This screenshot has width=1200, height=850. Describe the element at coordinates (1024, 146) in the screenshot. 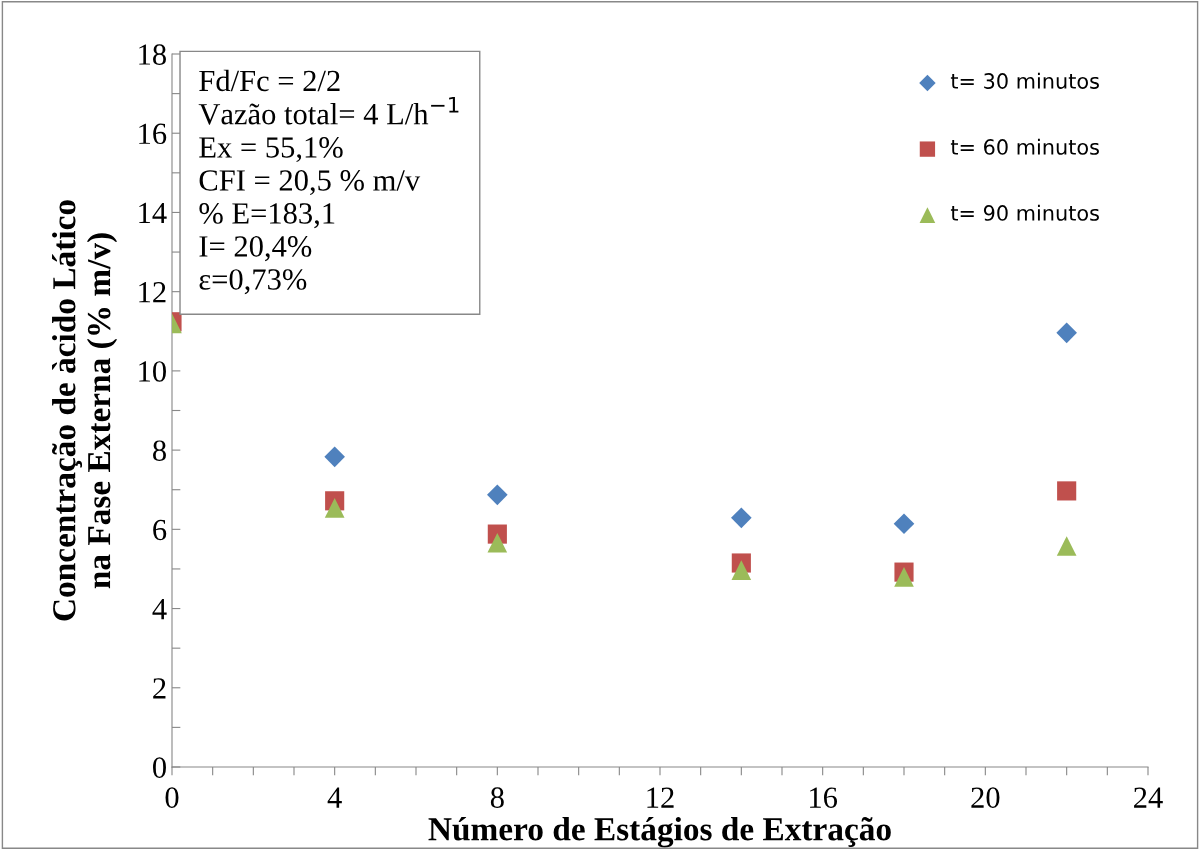

I see `legend-label: t= 60 minutos` at that location.